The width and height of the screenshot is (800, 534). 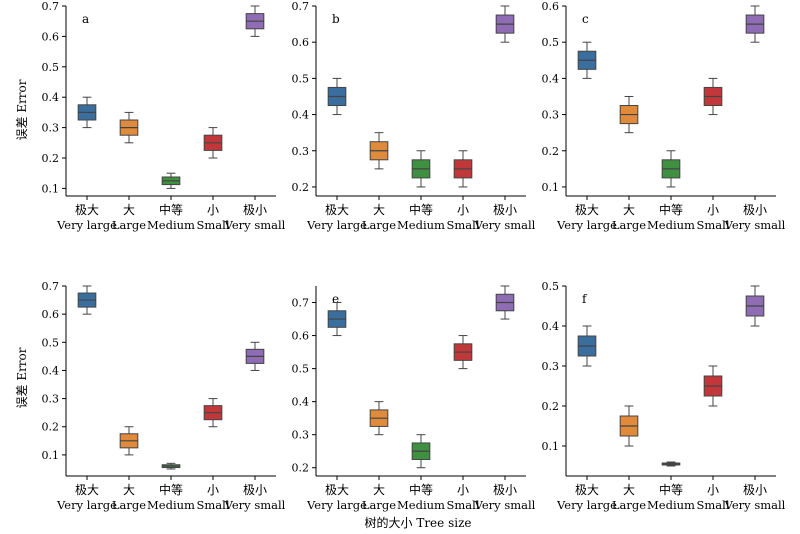 What do you see at coordinates (418, 522) in the screenshot?
I see `figure-x-label: 树的大小 Tree size` at bounding box center [418, 522].